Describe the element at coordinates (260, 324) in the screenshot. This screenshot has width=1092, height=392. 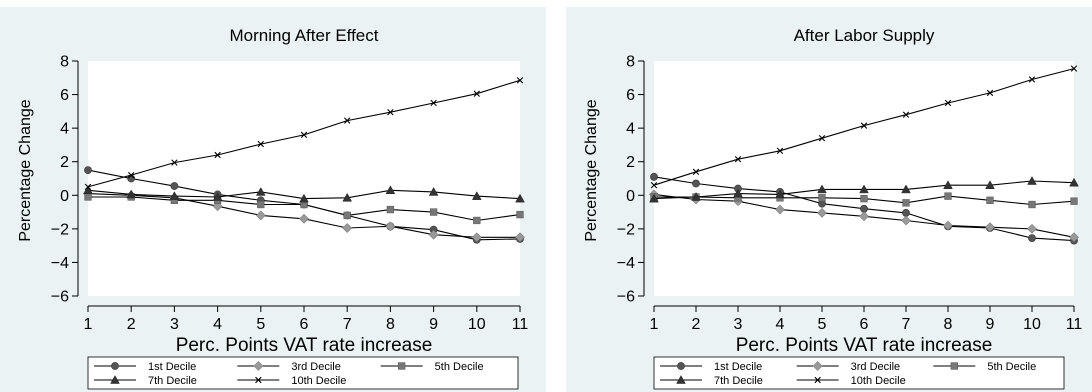
I see `x-tick-label: 5` at that location.